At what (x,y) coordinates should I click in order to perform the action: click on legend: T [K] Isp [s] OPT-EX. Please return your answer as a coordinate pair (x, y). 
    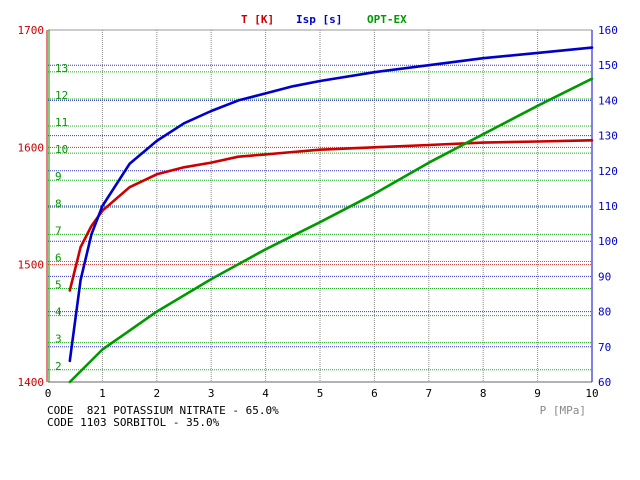
    Looking at the image, I should click on (324, 19).